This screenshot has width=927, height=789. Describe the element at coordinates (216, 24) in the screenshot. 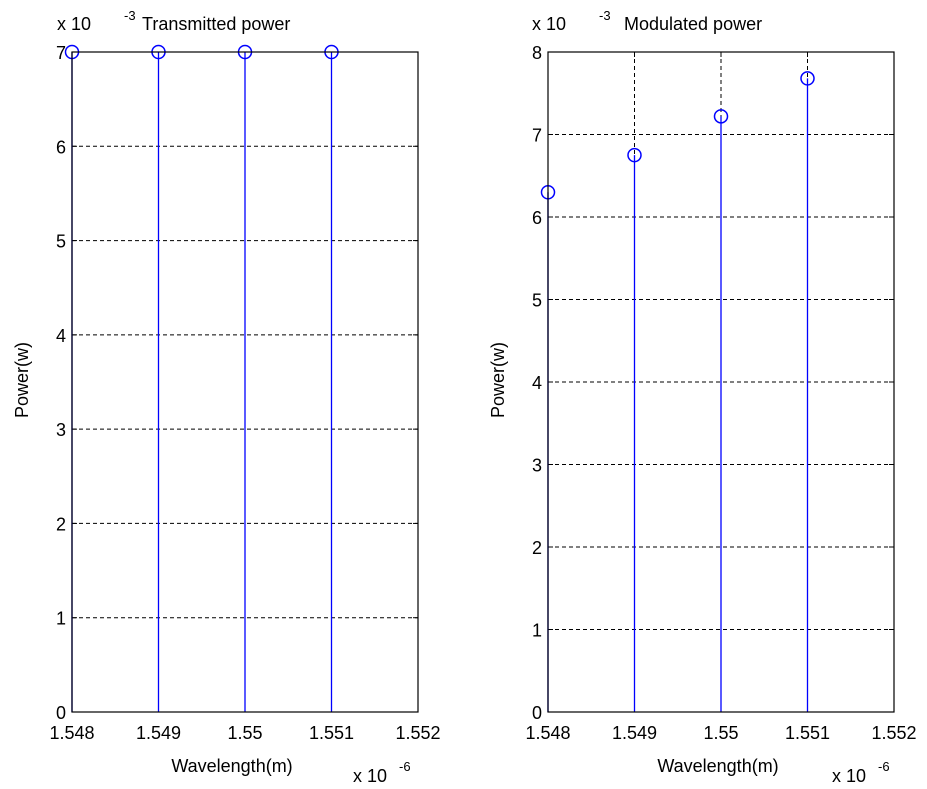

I see `chart-title: Transmitted power` at that location.